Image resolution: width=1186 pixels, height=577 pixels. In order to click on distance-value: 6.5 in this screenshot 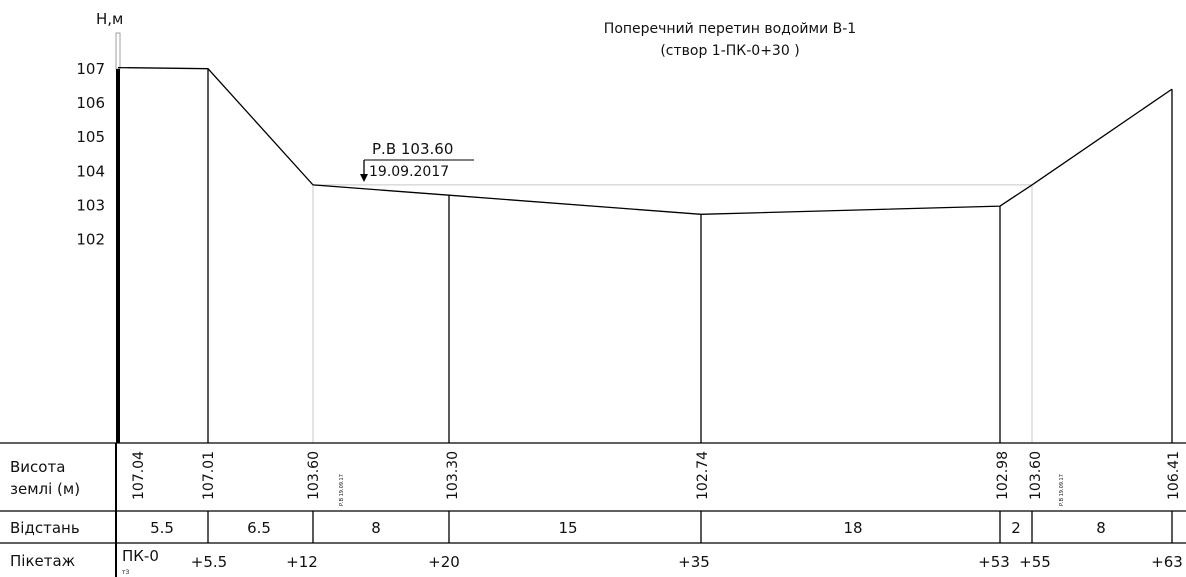, I will do `click(259, 528)`.